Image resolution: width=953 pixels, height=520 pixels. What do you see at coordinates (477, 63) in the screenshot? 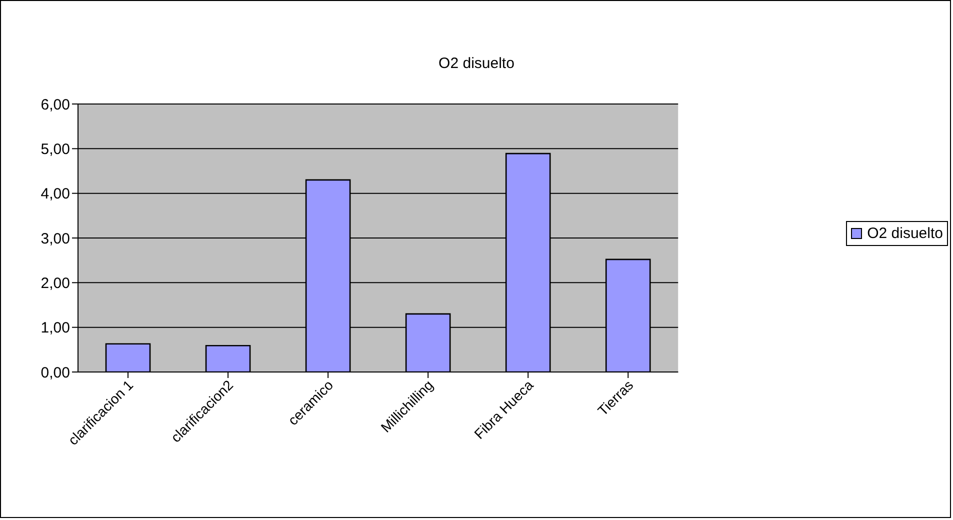
I see `chart-title: O2 disuelto` at bounding box center [477, 63].